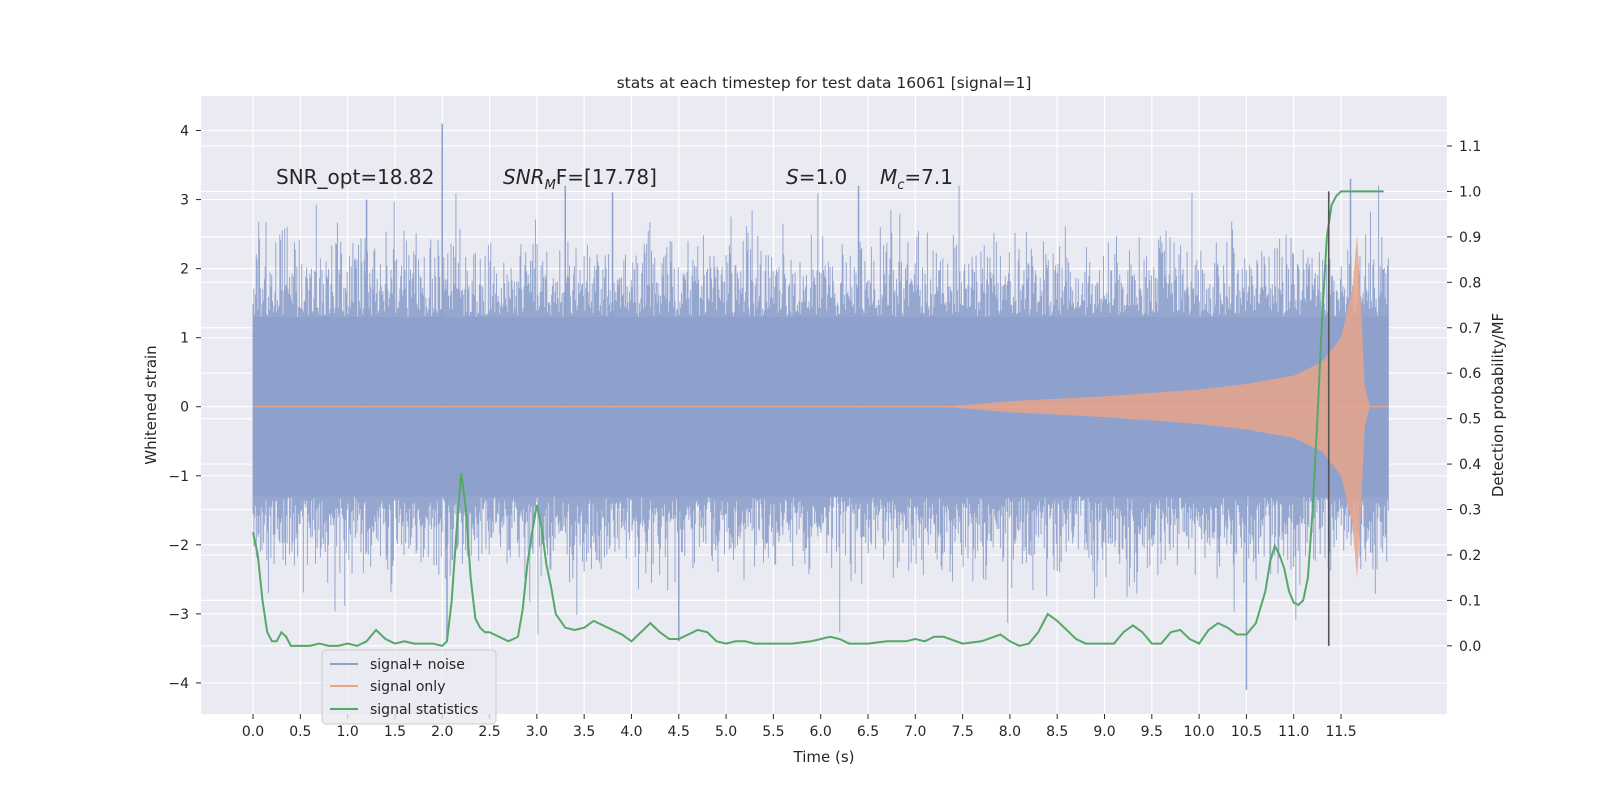  What do you see at coordinates (1464, 397) in the screenshot?
I see `y-axis-right: 1.1 1.0 0.9 0.8 0.7 0.6 0.5 0.4 0.3 0.2 0.1 0.0` at bounding box center [1464, 397].